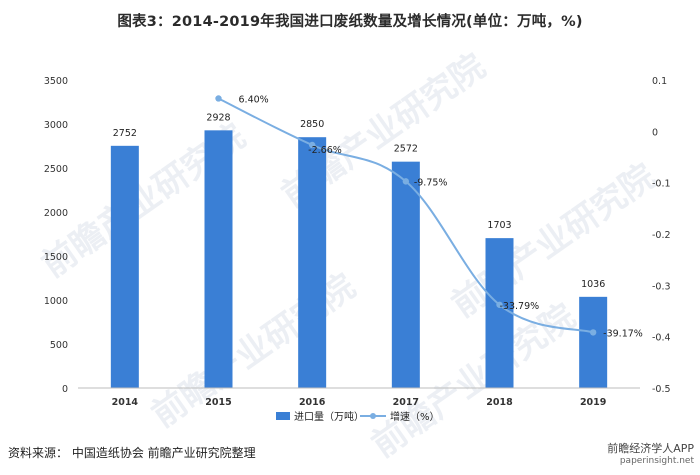  What do you see at coordinates (661, 235) in the screenshot?
I see `y-right-tick-label: -0.2` at bounding box center [661, 235].